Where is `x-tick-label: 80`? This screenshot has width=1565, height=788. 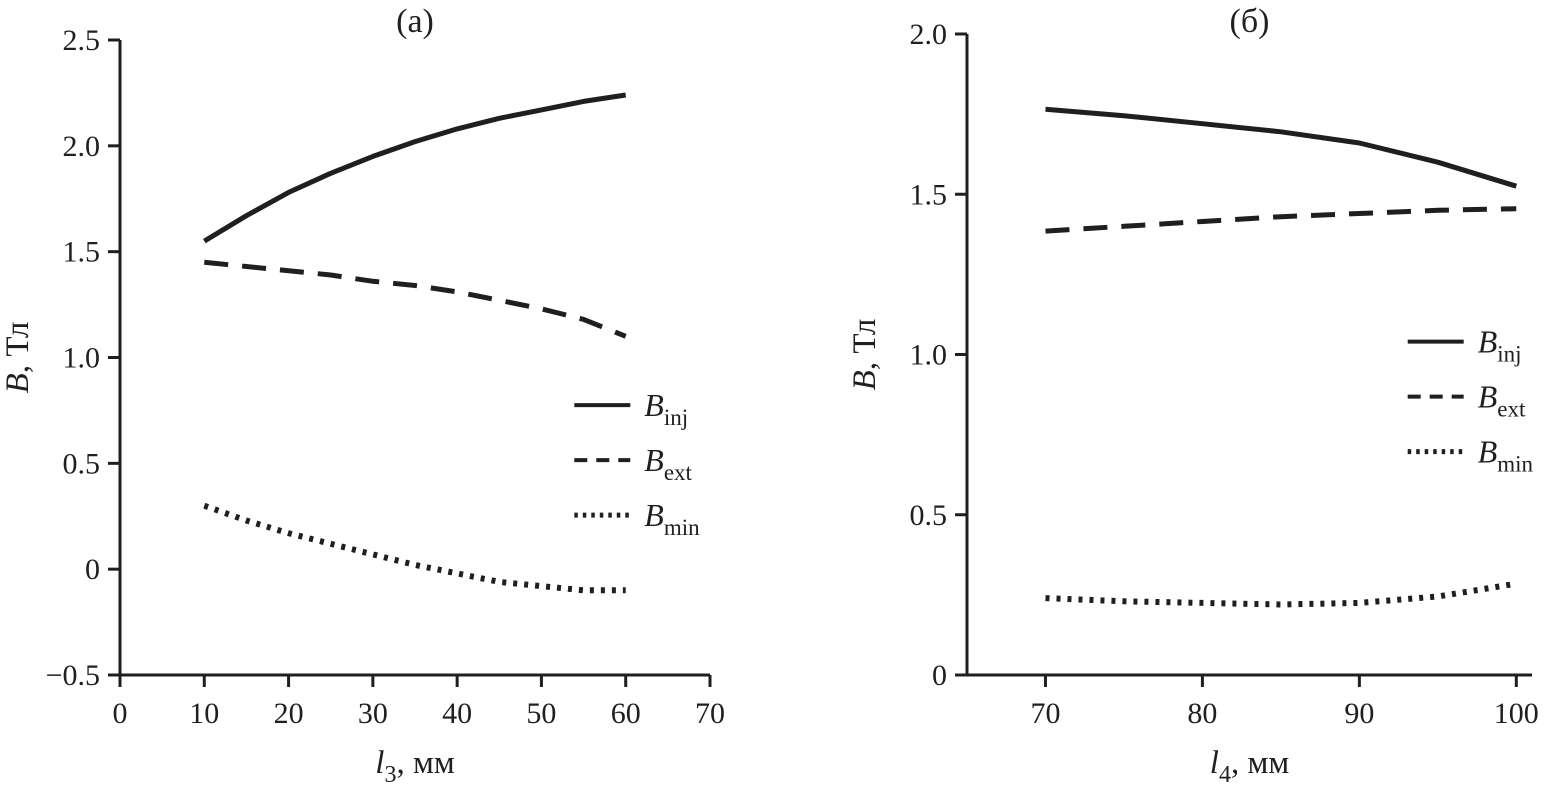
x-tick-label: 80 is located at coordinates (1202, 713).